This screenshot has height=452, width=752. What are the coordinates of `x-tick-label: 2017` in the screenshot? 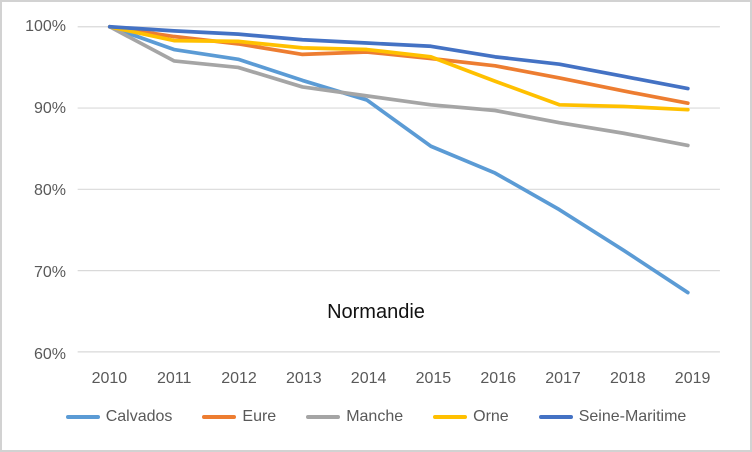 It's located at (563, 378).